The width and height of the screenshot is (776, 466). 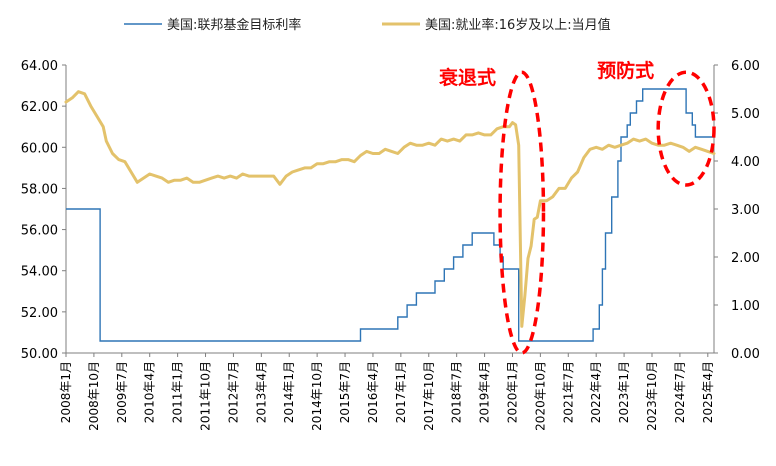 What do you see at coordinates (39, 107) in the screenshot?
I see `left-tick-label: 62.00` at bounding box center [39, 107].